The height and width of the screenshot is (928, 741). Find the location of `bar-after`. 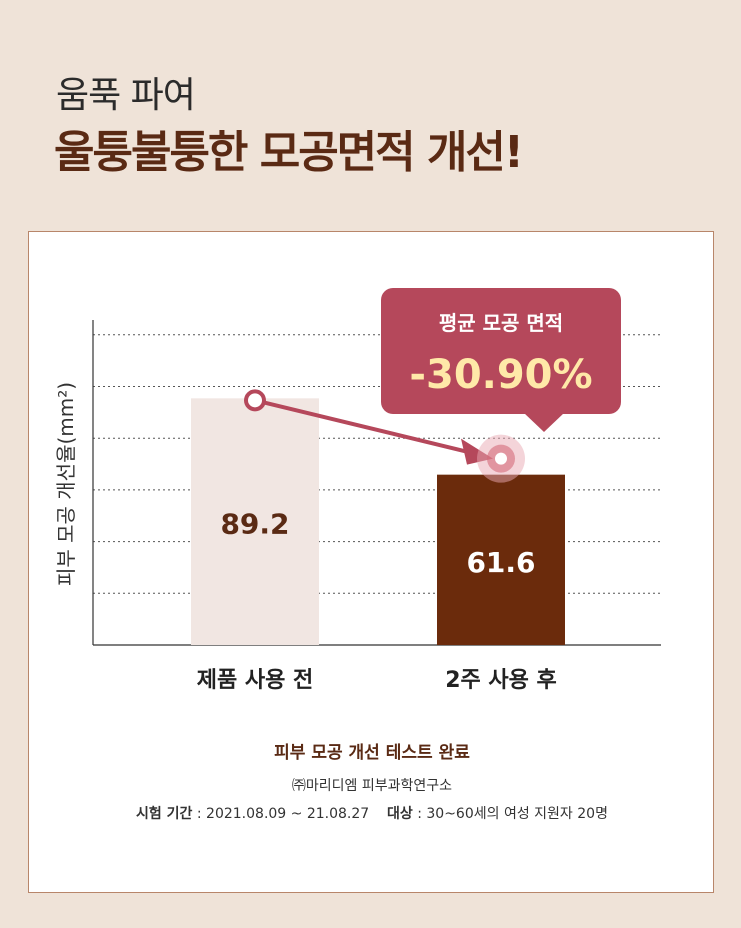

bar-after is located at coordinates (501, 559).